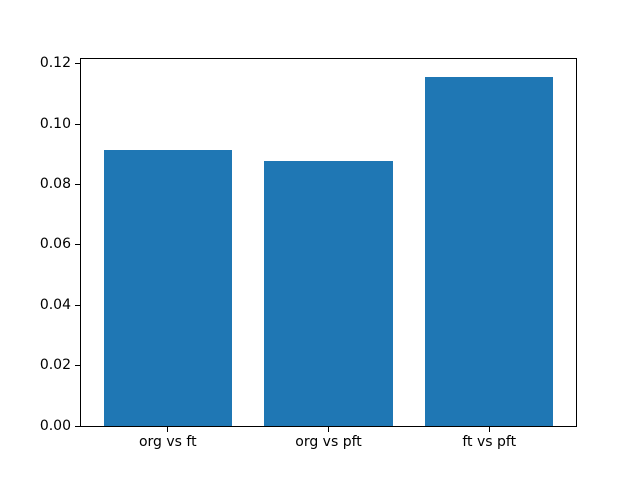 This screenshot has width=640, height=480. I want to click on x-tick-label: ft vs pft, so click(489, 442).